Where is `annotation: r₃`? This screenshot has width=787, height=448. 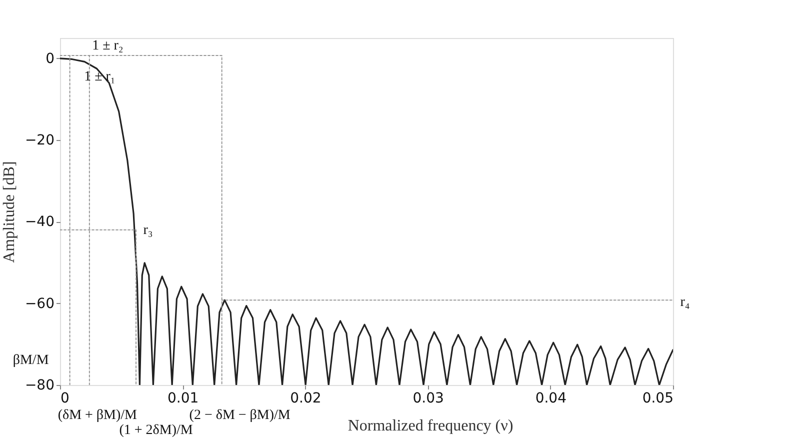
annotation: r₃ is located at coordinates (148, 230).